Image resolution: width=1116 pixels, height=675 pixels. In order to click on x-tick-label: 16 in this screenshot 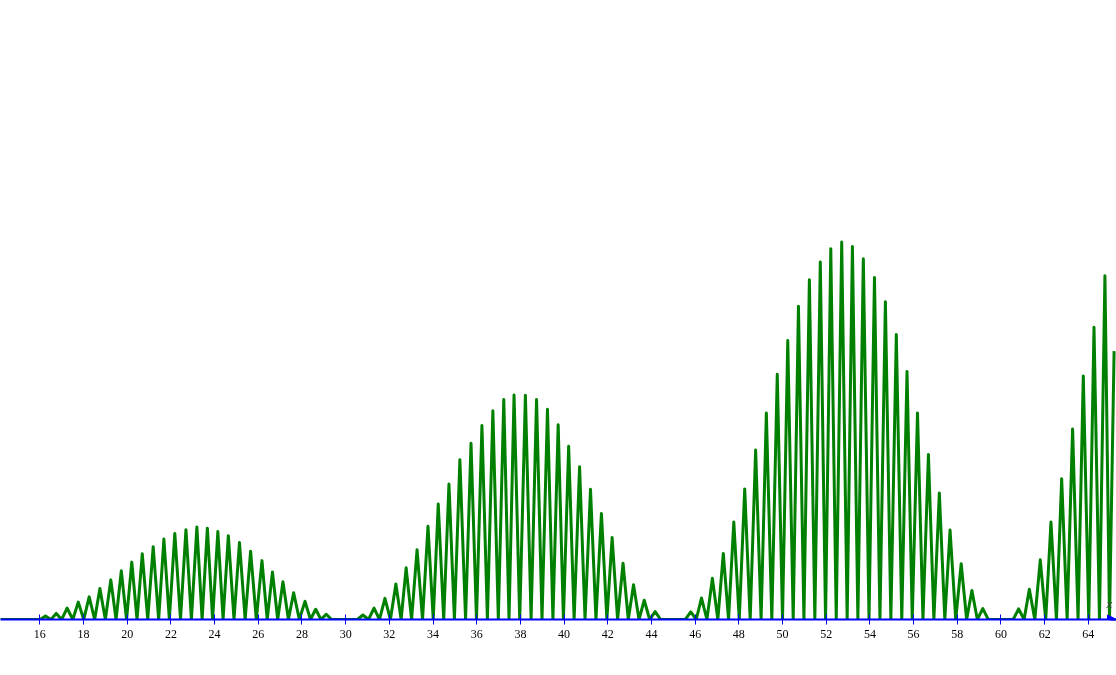, I will do `click(39, 633)`.